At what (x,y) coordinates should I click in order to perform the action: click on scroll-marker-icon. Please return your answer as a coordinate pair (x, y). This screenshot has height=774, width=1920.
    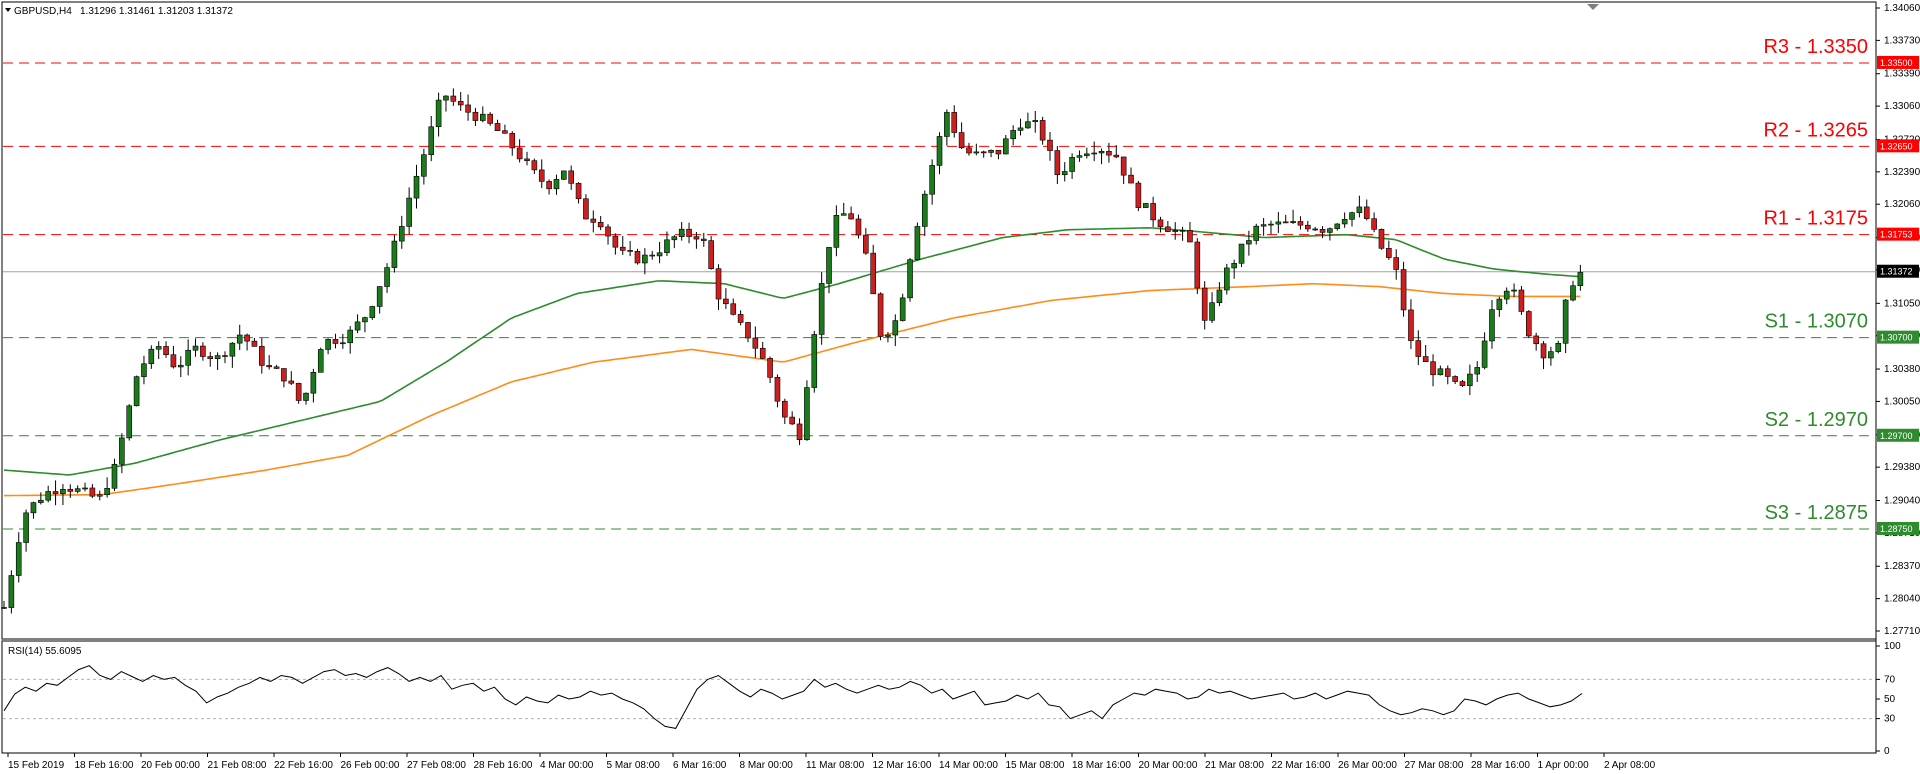
    Looking at the image, I should click on (1593, 7).